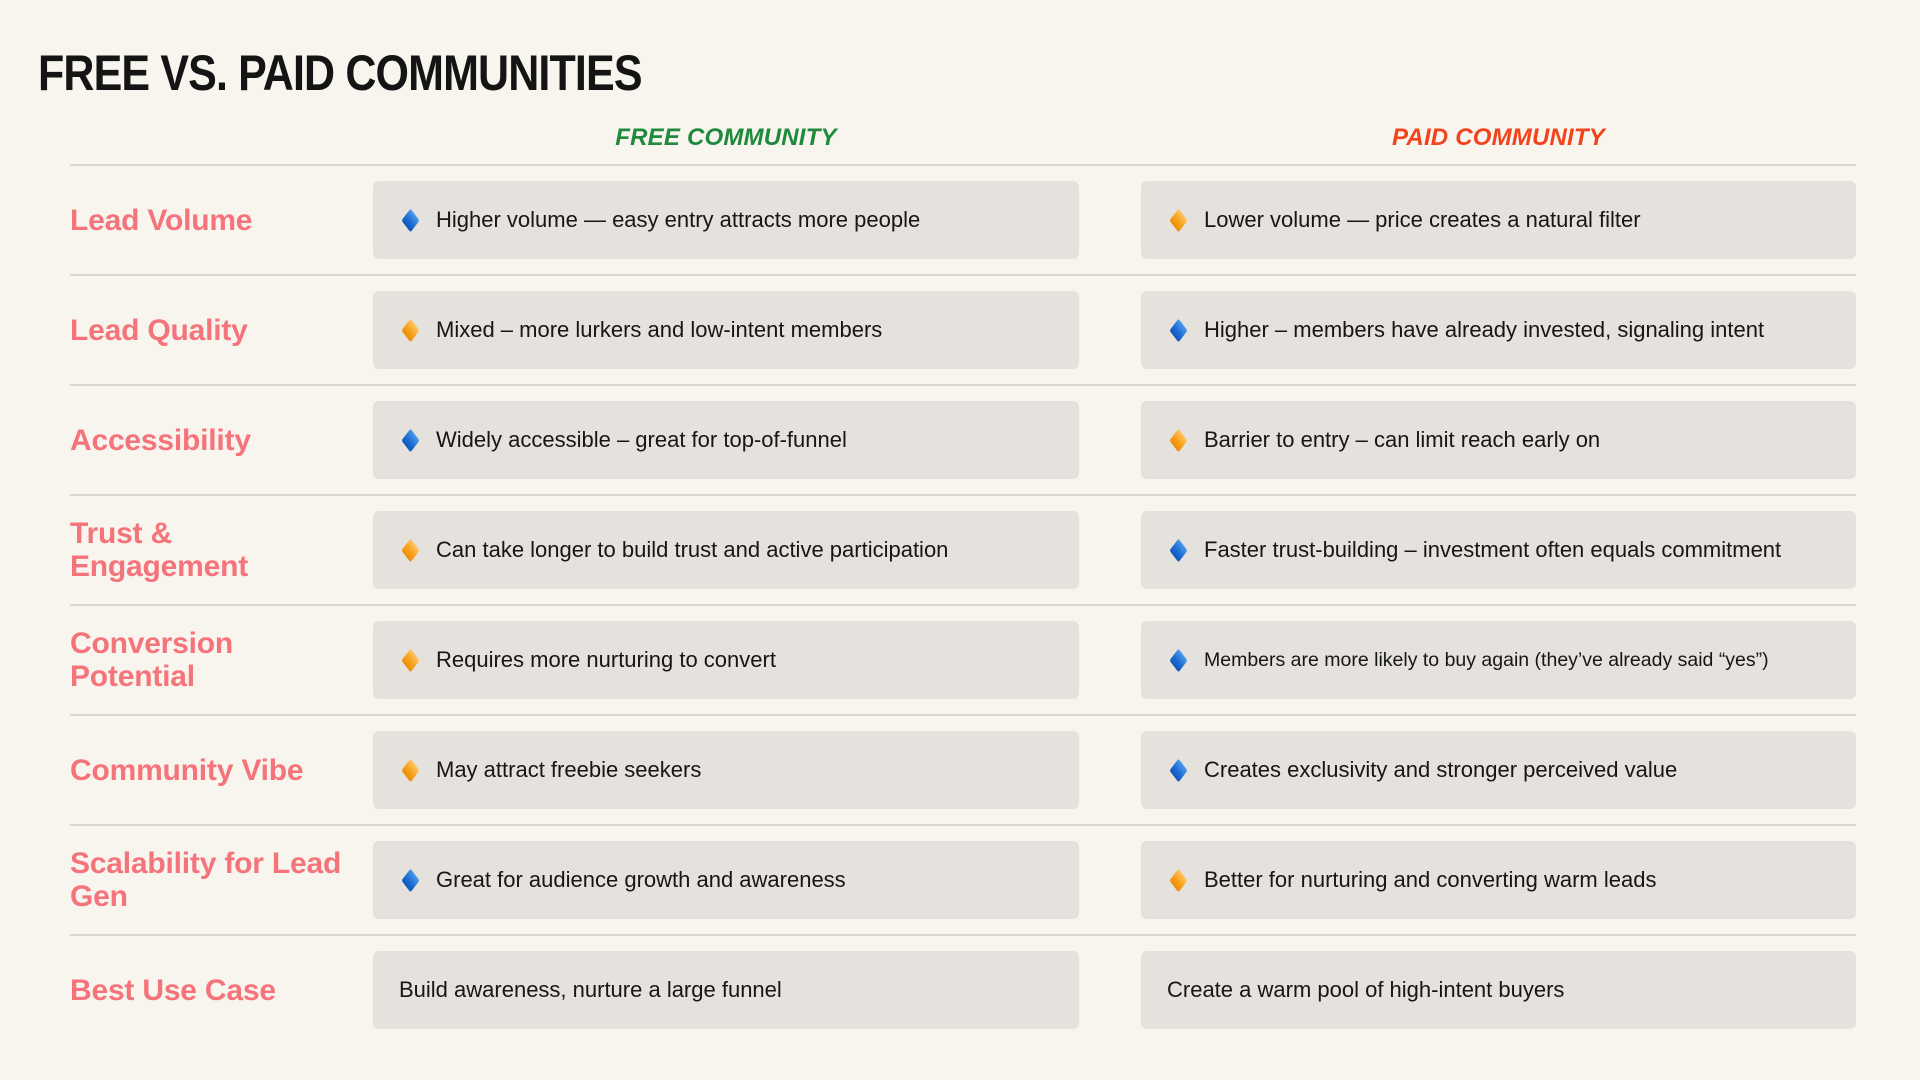 Image resolution: width=1920 pixels, height=1080 pixels. Describe the element at coordinates (569, 770) in the screenshot. I see `free-cell-text: May attract freebie seekers` at that location.